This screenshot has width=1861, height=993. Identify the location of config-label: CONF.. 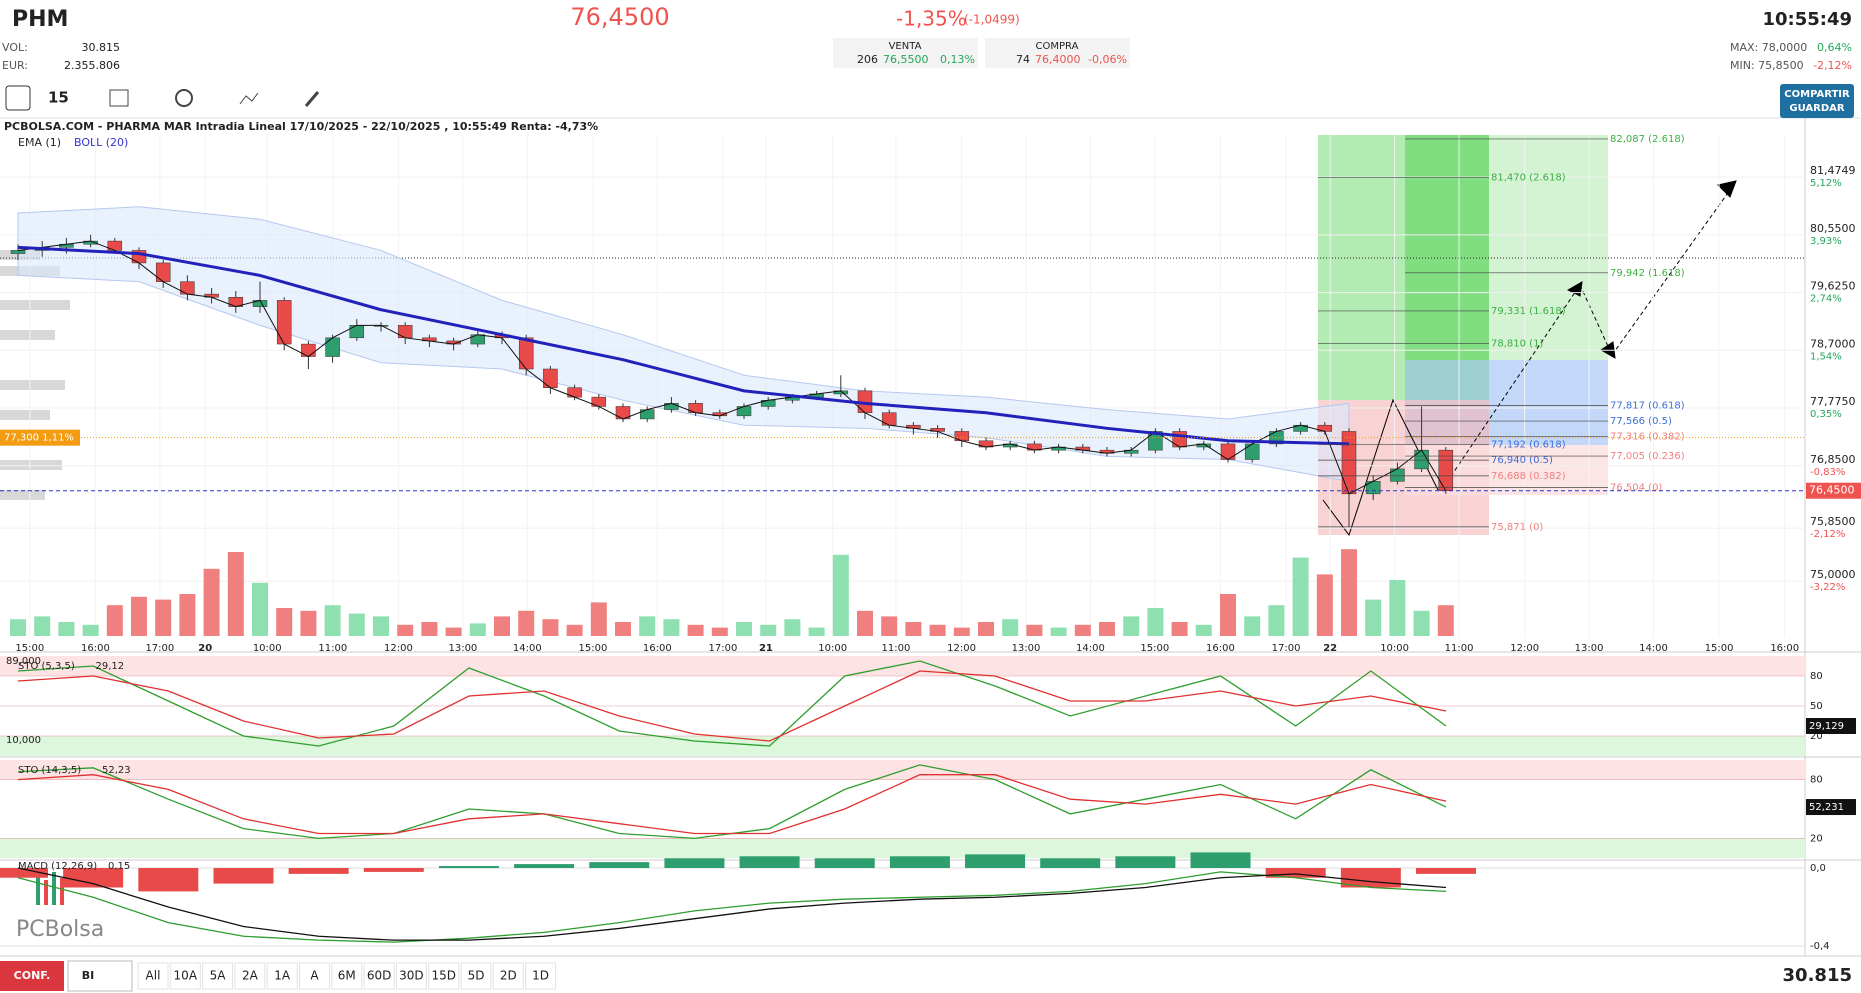
(32, 975).